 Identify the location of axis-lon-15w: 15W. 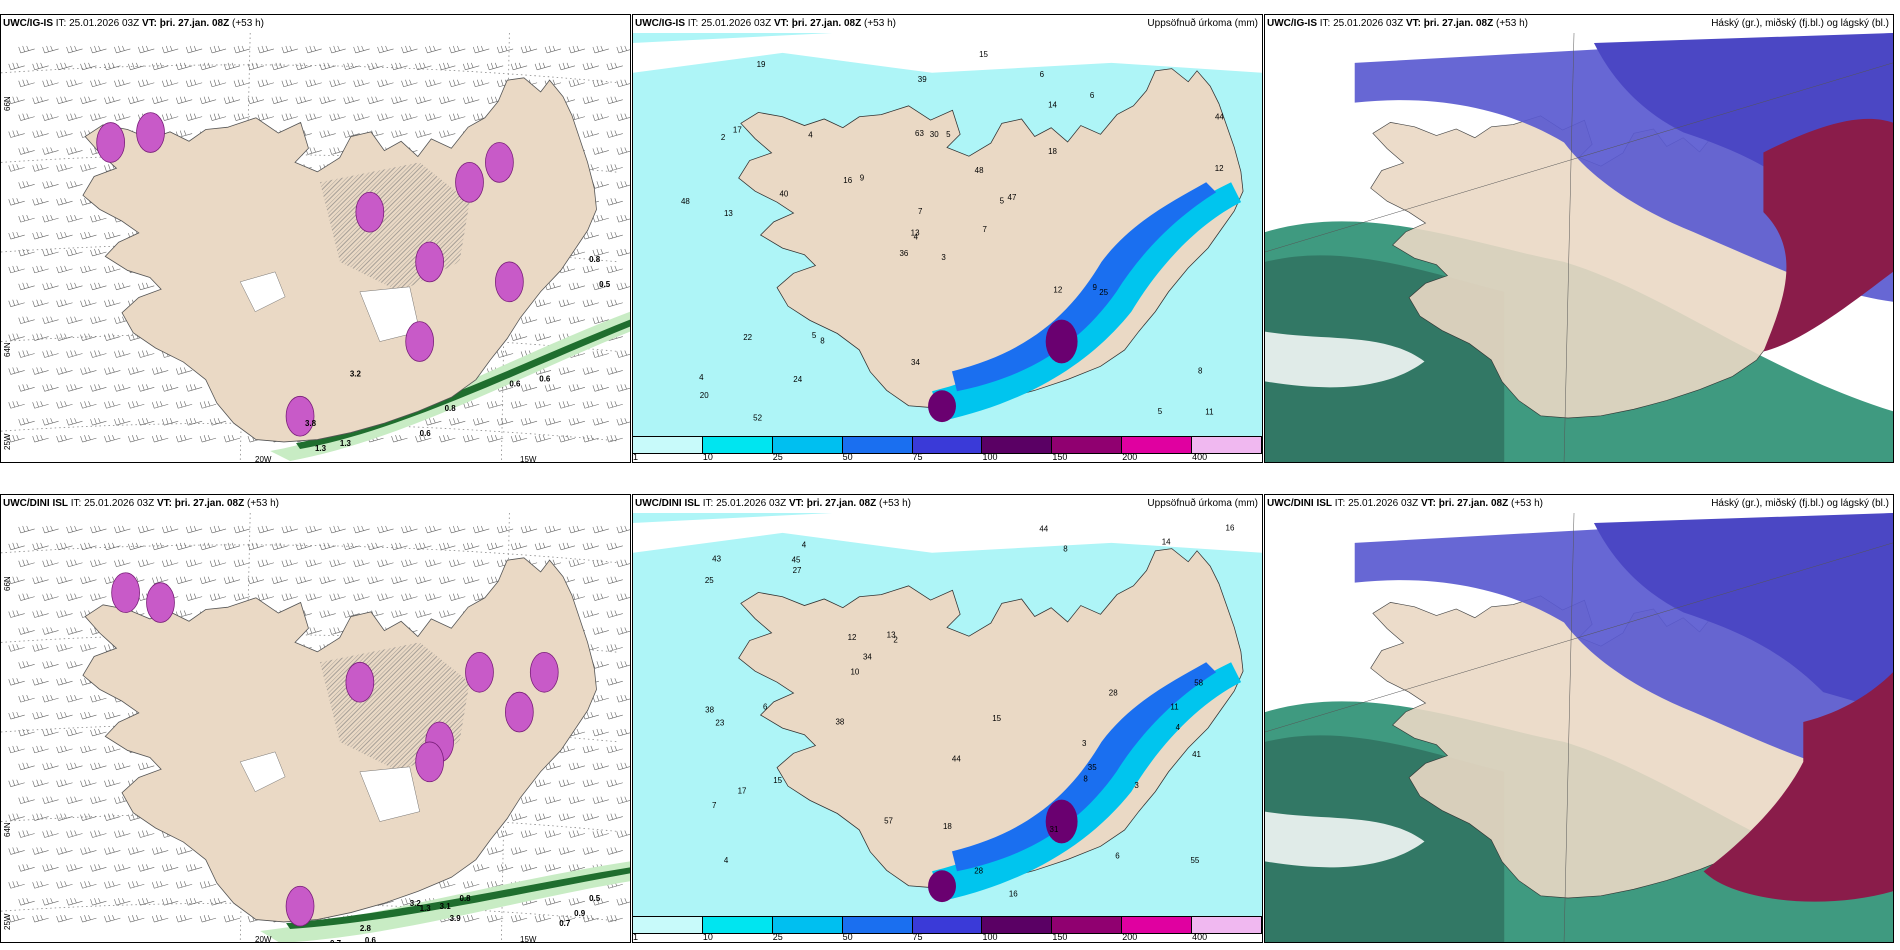
(528, 939).